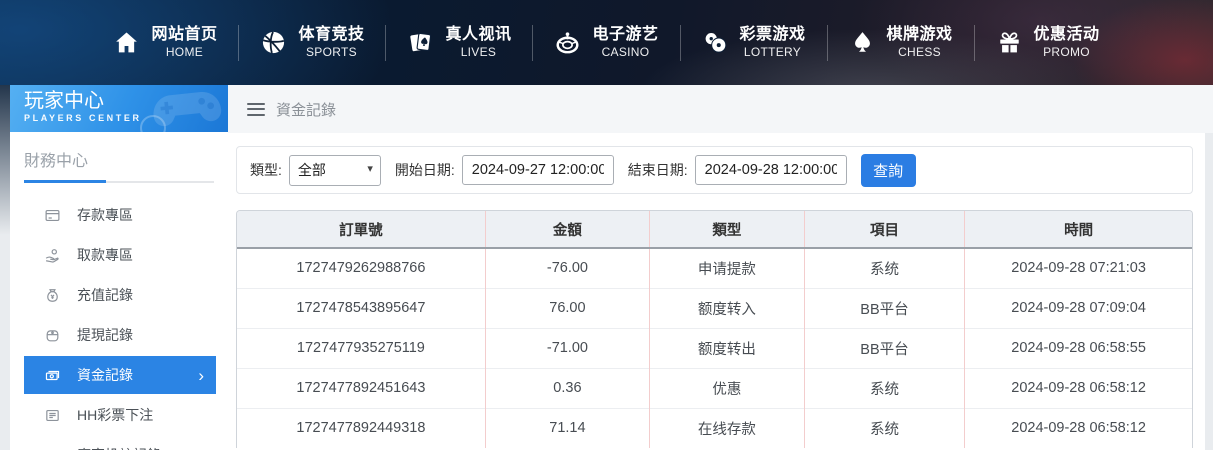 The height and width of the screenshot is (450, 1213). What do you see at coordinates (1066, 34) in the screenshot?
I see `nav-item-label-zh: 优惠活动` at bounding box center [1066, 34].